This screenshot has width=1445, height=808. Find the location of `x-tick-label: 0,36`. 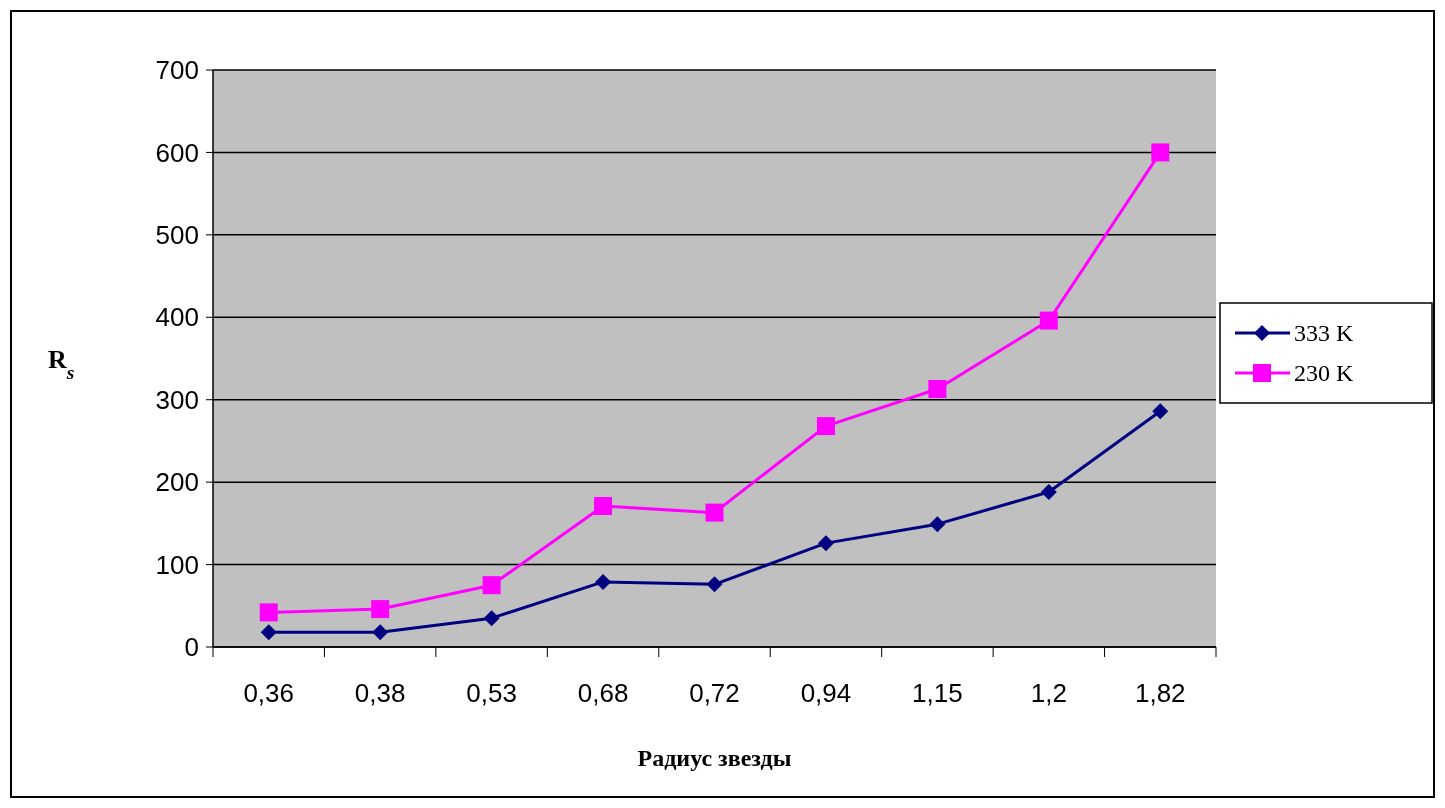

x-tick-label: 0,36 is located at coordinates (269, 693).